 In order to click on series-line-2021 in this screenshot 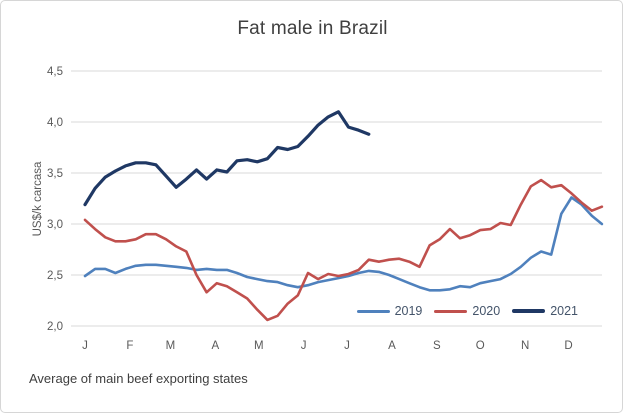, I will do `click(227, 158)`.